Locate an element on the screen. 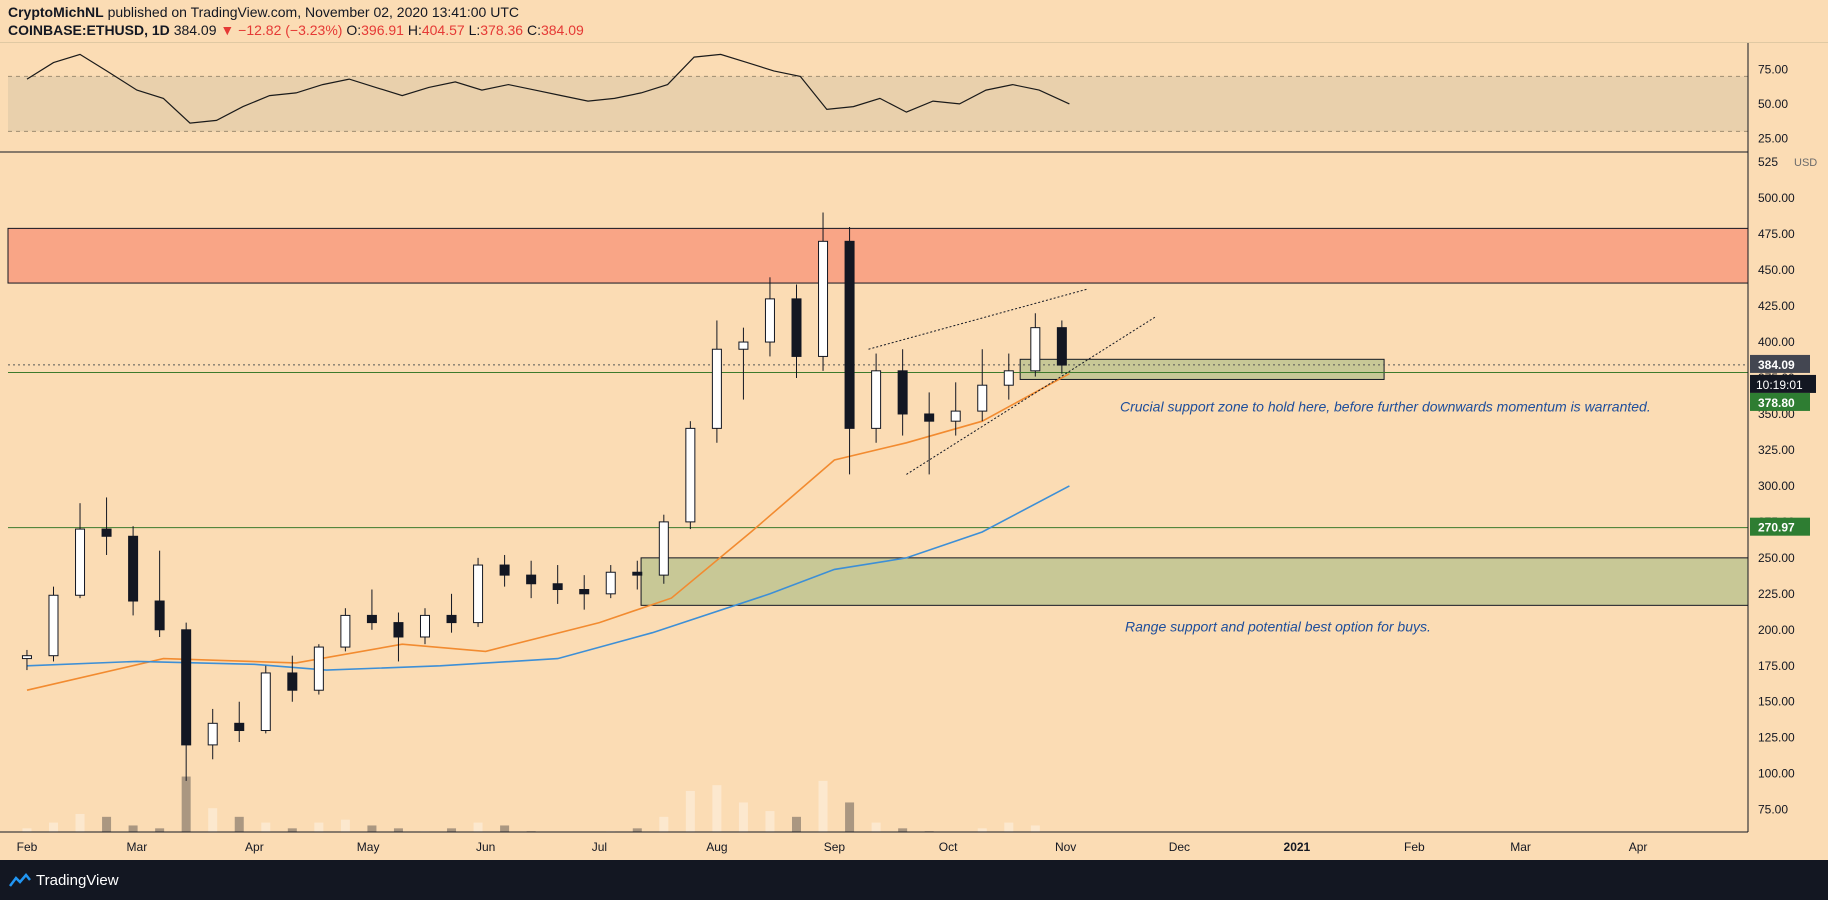 This screenshot has width=1828, height=900. time-tick-label: Apr is located at coordinates (254, 847).